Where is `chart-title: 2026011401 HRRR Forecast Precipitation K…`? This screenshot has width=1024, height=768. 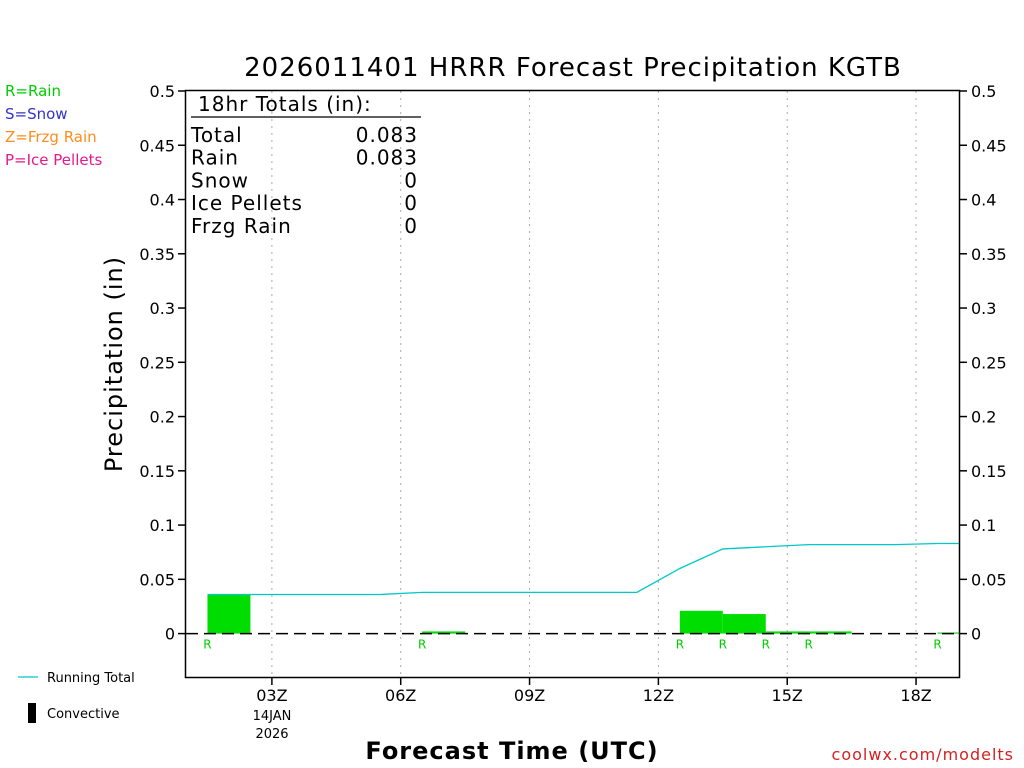 chart-title: 2026011401 HRRR Forecast Precipitation K… is located at coordinates (573, 68).